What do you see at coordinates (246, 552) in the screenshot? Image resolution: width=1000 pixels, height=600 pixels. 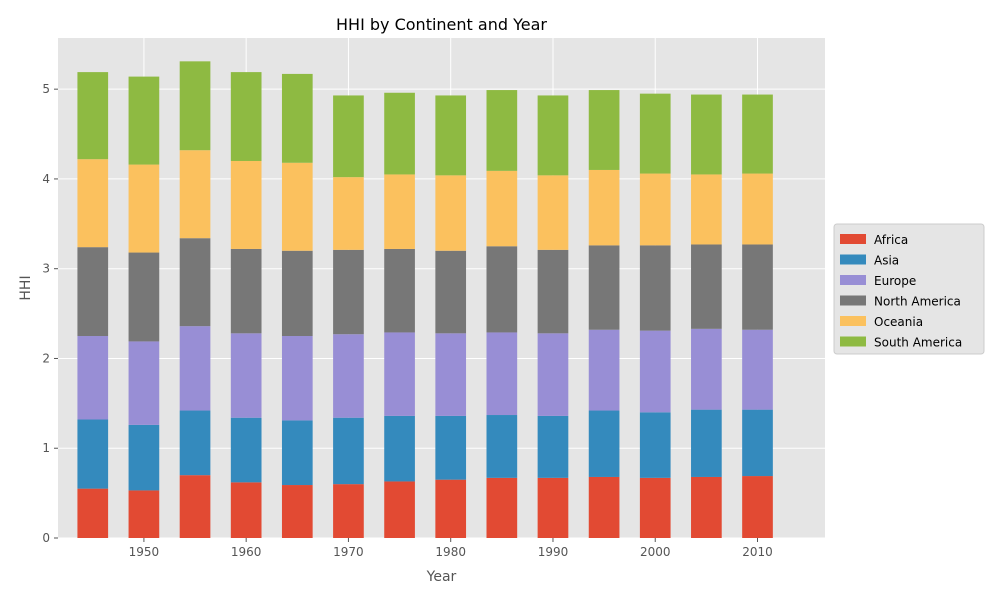 I see `x-tick-label: 1960` at bounding box center [246, 552].